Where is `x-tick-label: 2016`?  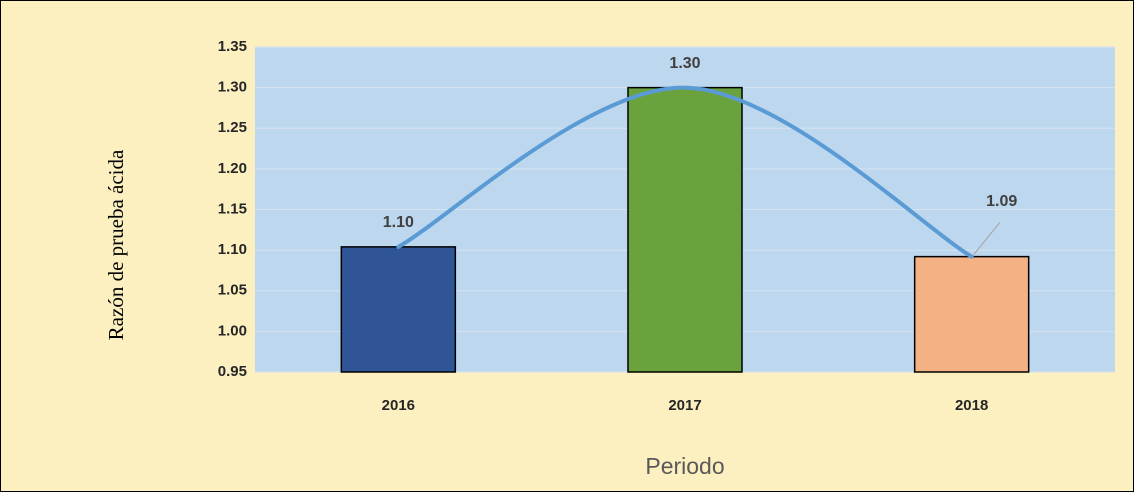 x-tick-label: 2016 is located at coordinates (398, 405).